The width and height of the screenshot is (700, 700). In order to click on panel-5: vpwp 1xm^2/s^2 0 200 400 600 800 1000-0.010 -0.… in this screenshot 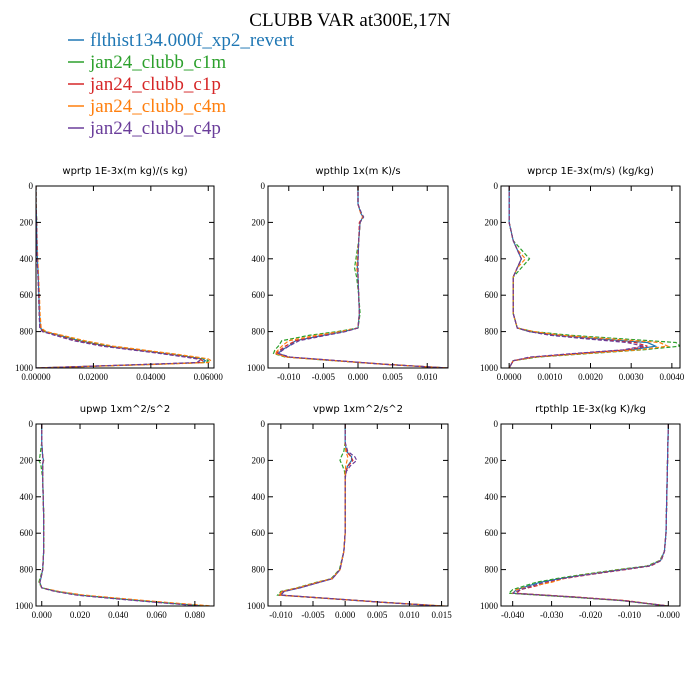, I will do `click(349, 512)`.